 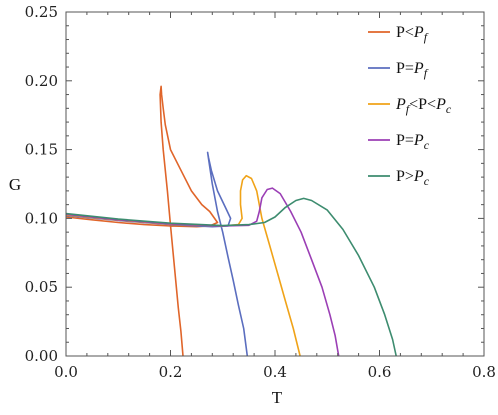 I want to click on x-tick-label: 0.6, so click(x=380, y=372).